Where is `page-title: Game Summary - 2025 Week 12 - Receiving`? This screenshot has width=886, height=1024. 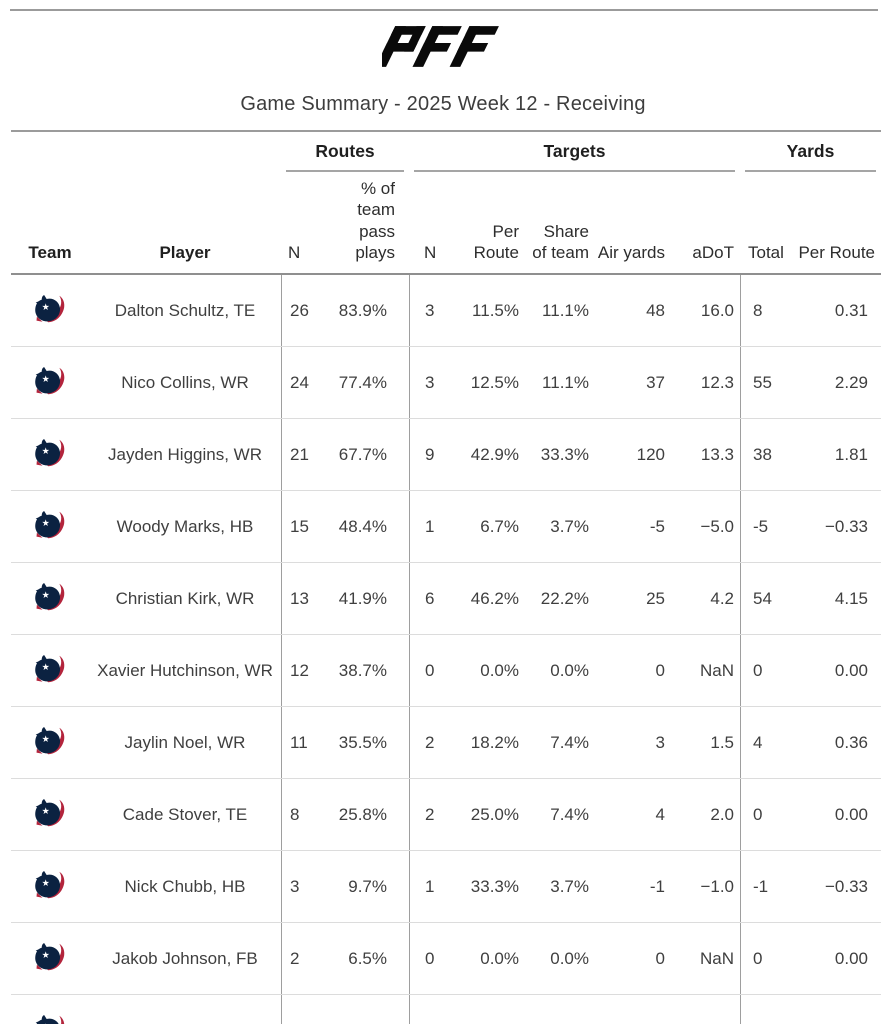
page-title: Game Summary - 2025 Week 12 - Receiving is located at coordinates (443, 104).